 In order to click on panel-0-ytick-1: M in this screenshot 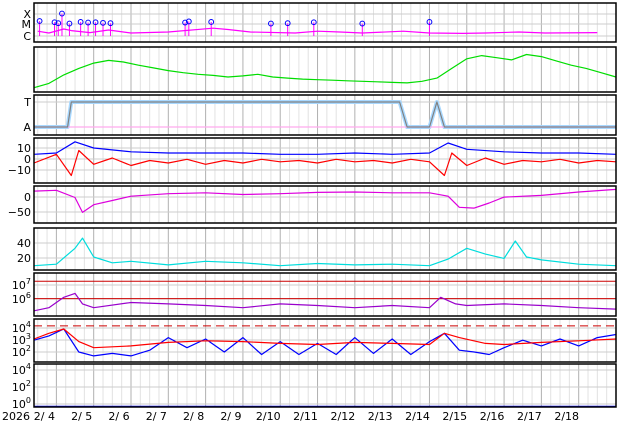, I will do `click(27, 24)`.